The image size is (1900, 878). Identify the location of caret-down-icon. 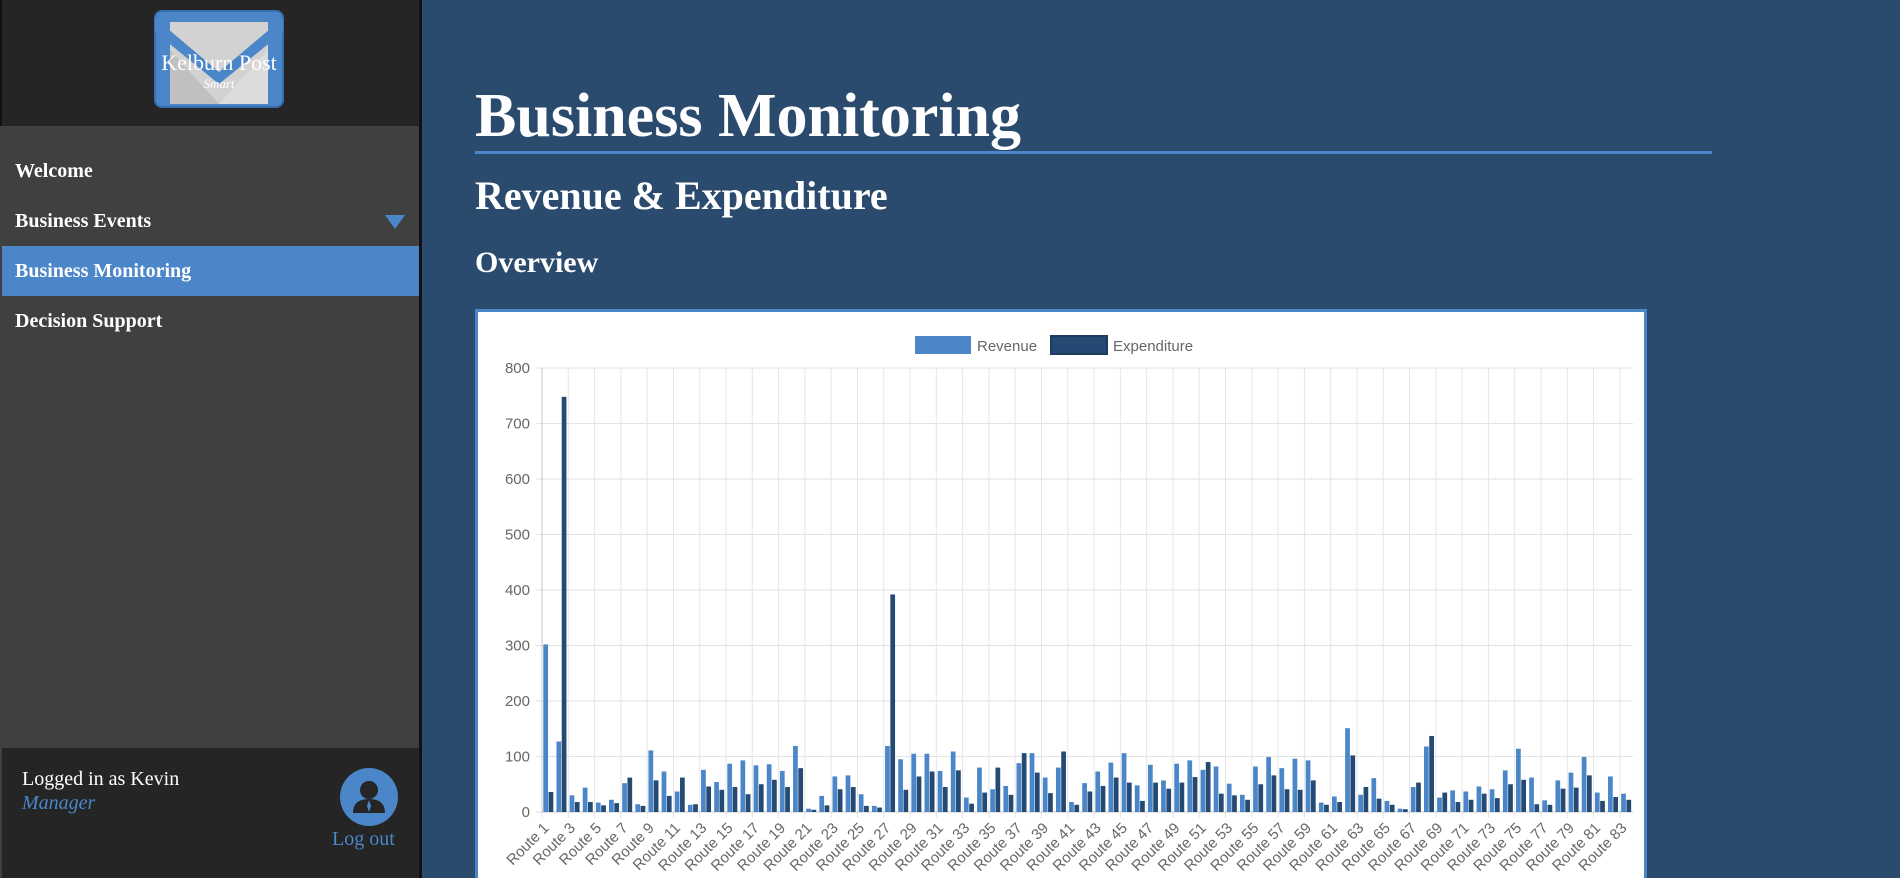
(395, 222).